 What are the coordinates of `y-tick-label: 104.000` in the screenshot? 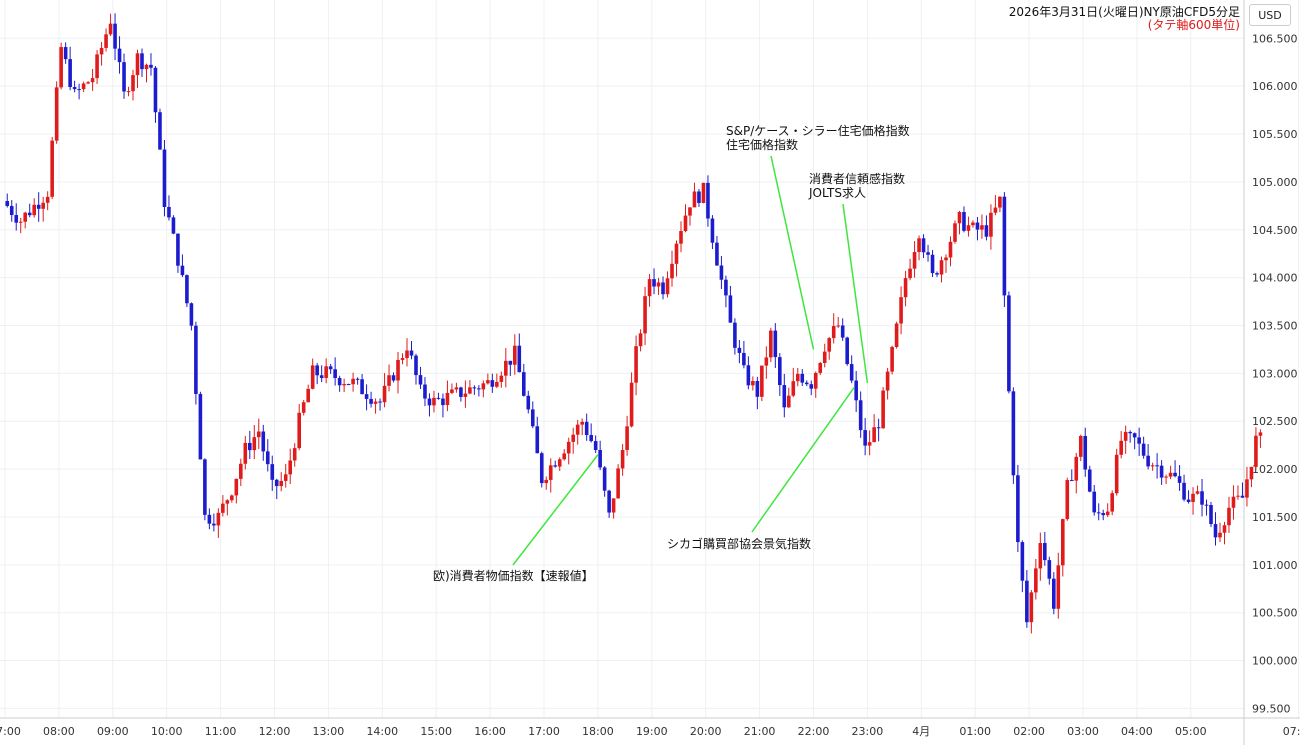 It's located at (1275, 278).